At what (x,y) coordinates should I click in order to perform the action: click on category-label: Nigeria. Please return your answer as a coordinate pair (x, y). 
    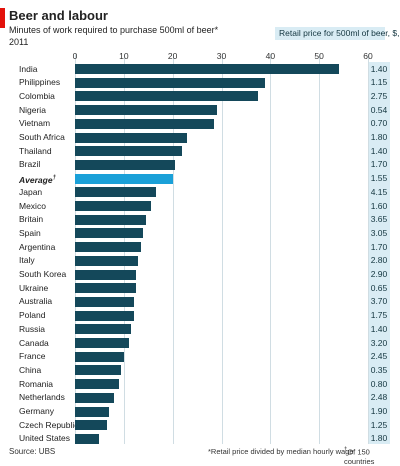
    Looking at the image, I should click on (32, 109).